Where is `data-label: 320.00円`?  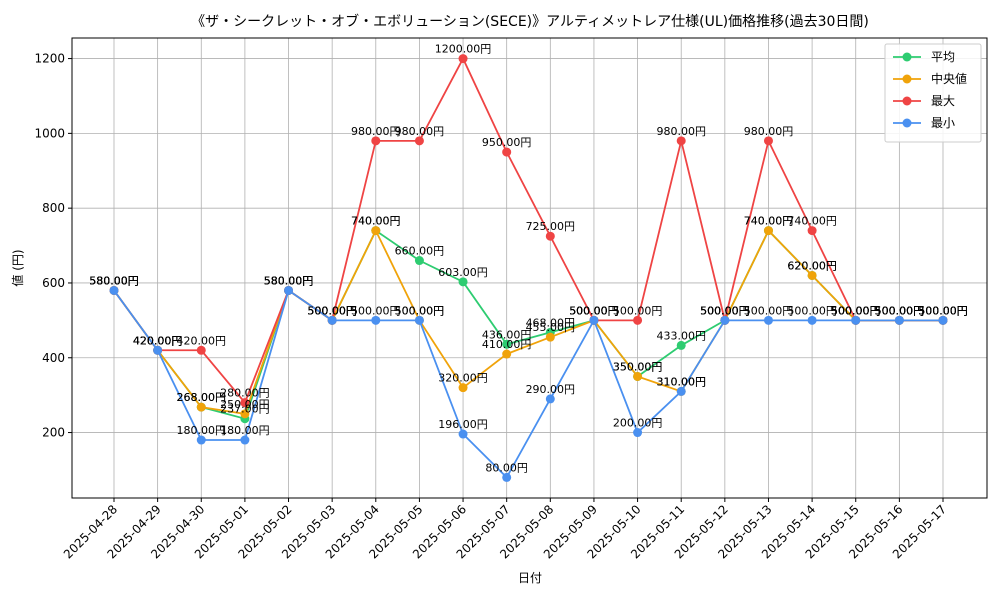
data-label: 320.00円 is located at coordinates (463, 378).